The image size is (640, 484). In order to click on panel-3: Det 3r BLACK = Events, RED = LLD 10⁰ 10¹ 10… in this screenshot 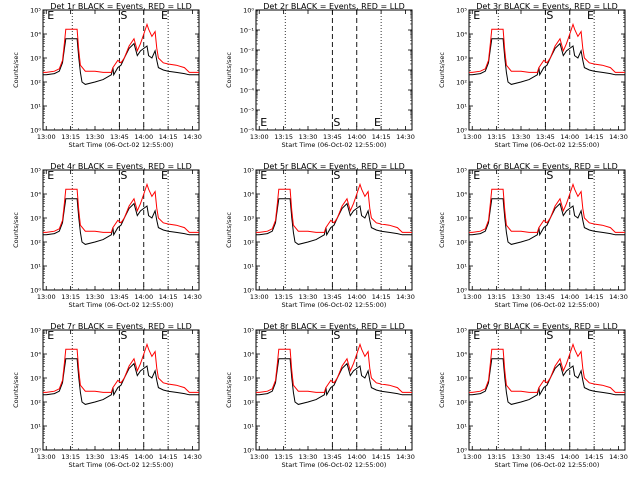, I will do `click(533, 75)`.